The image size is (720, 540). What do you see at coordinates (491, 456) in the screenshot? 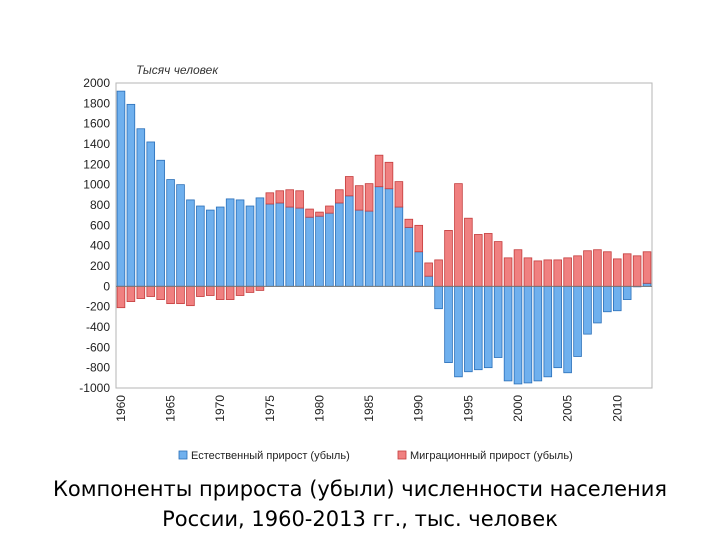
I see `legend-label-migration: Миграционный прирост (убыль)` at bounding box center [491, 456].